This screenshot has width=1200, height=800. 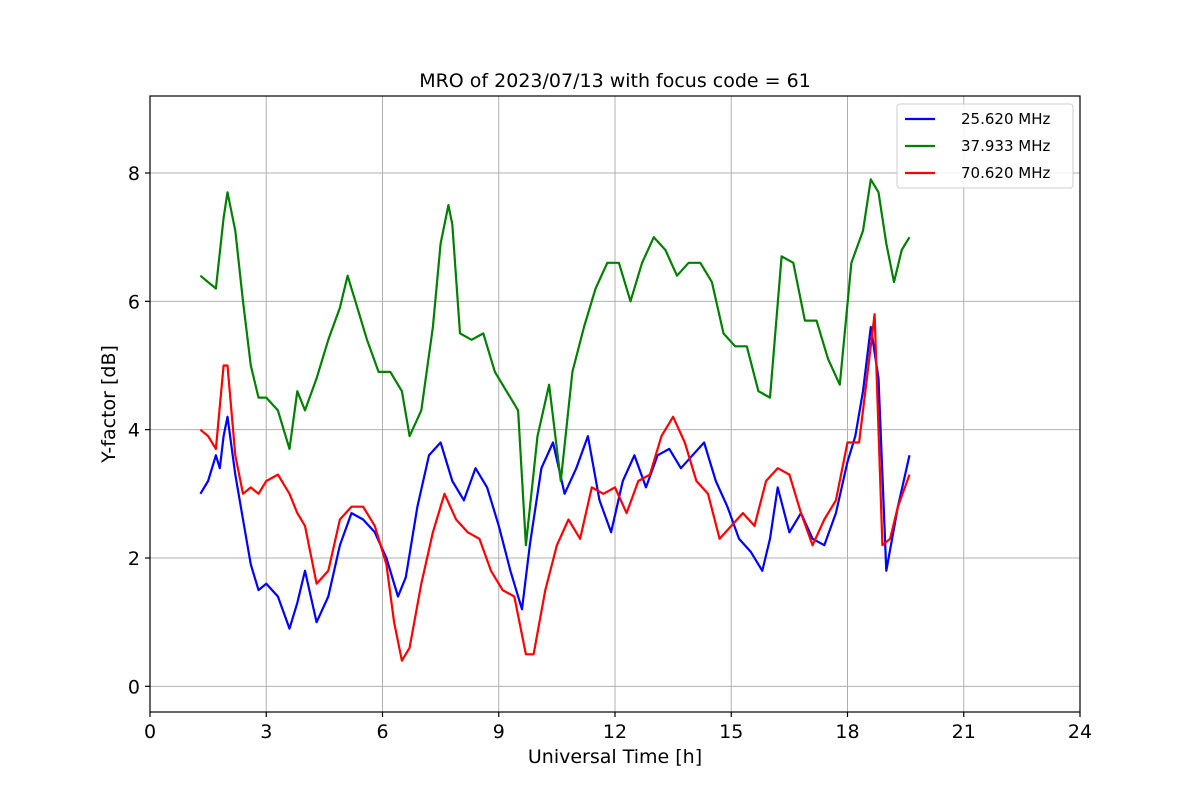 I want to click on x-tick-label: 21, so click(x=964, y=732).